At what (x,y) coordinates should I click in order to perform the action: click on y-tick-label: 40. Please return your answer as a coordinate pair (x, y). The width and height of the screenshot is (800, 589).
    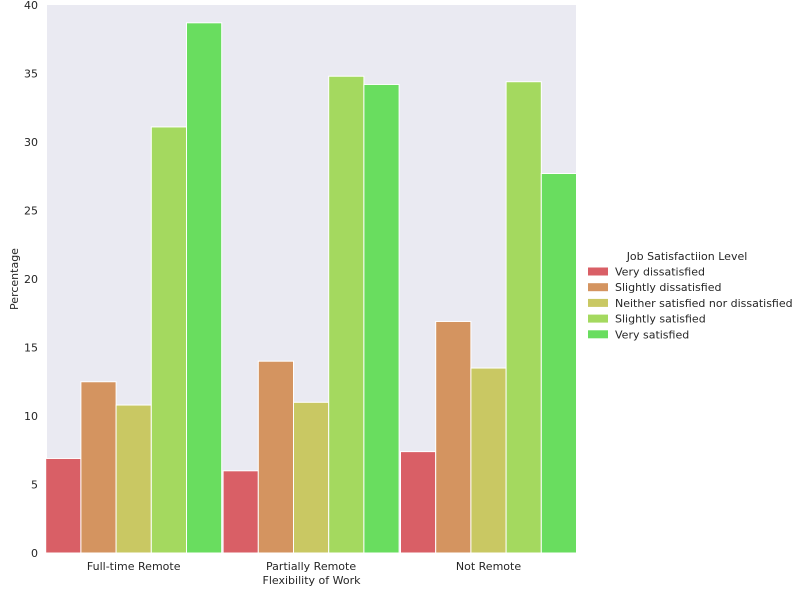
    Looking at the image, I should click on (31, 6).